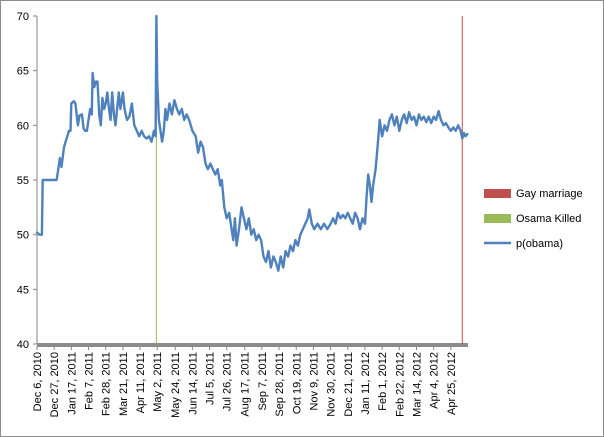  I want to click on x-tick-label: Nov 9, 2011, so click(314, 381).